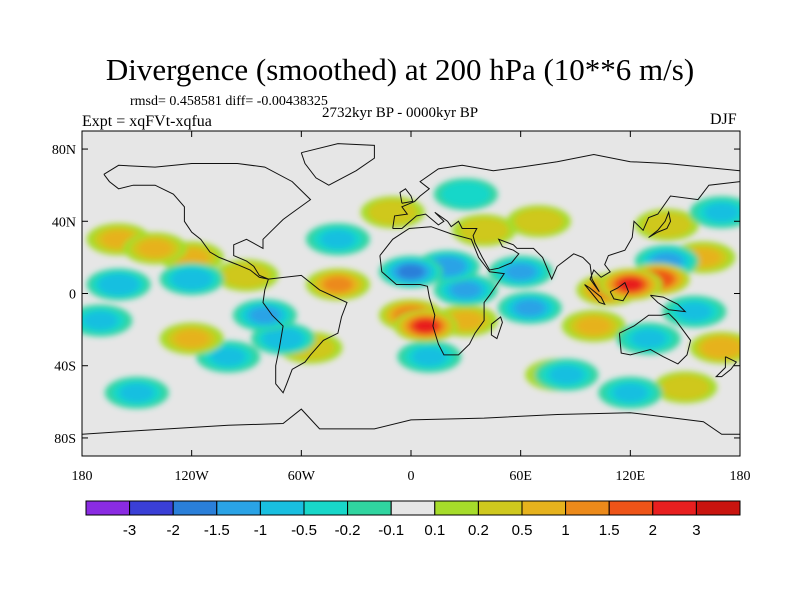 The height and width of the screenshot is (600, 800). Describe the element at coordinates (302, 476) in the screenshot. I see `x-tick-label: 60W` at that location.